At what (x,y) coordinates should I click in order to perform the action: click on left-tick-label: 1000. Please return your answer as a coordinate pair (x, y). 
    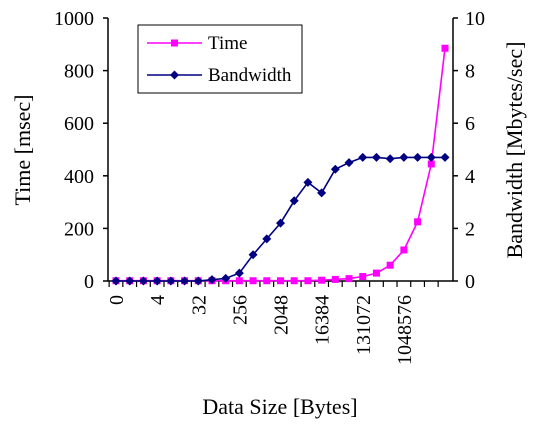
    Looking at the image, I should click on (74, 19).